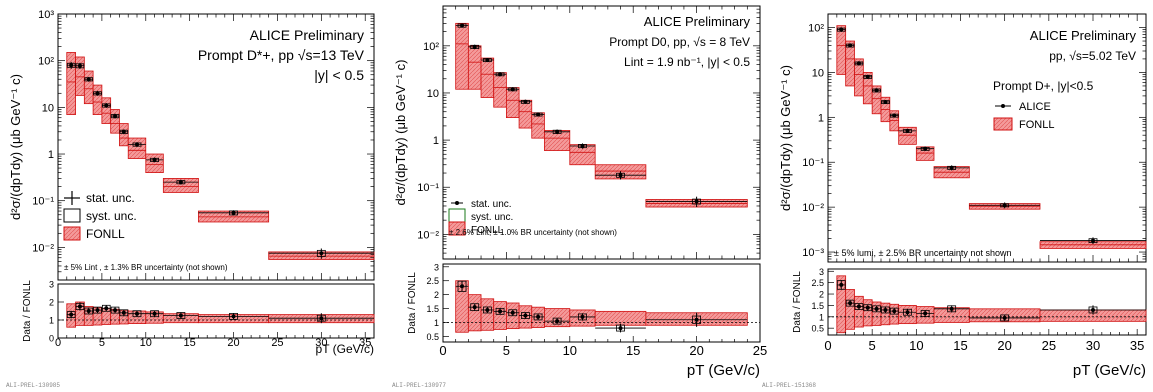 The height and width of the screenshot is (392, 1153). Describe the element at coordinates (43, 248) in the screenshot. I see `y-tick-label: 10⁻²` at that location.